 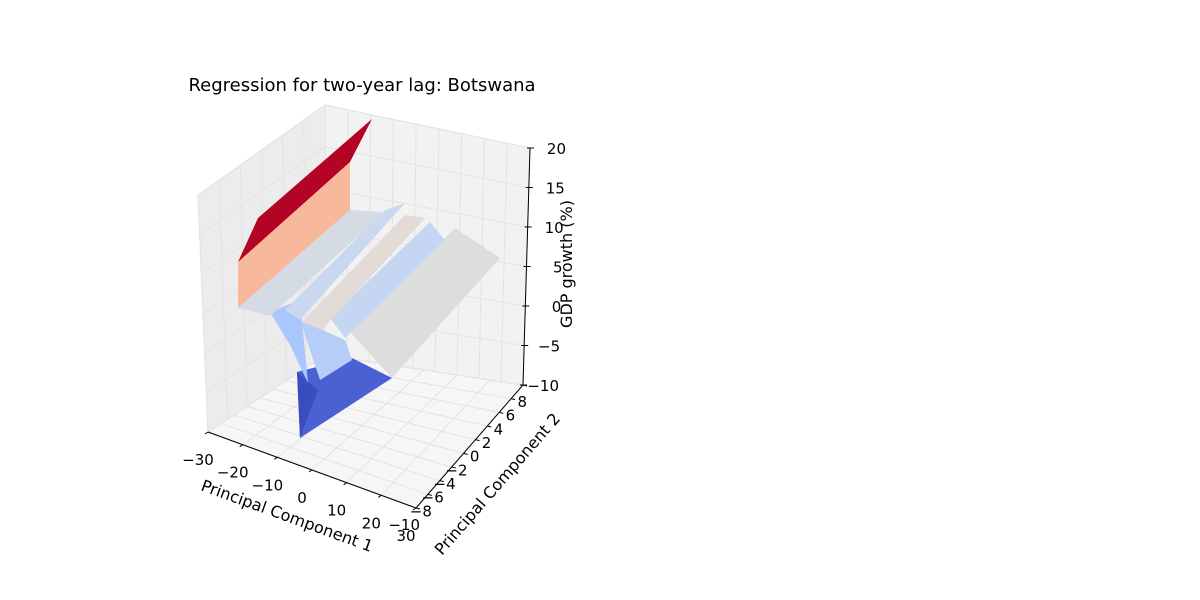 I want to click on surface-mid-plane, so click(x=311, y=263).